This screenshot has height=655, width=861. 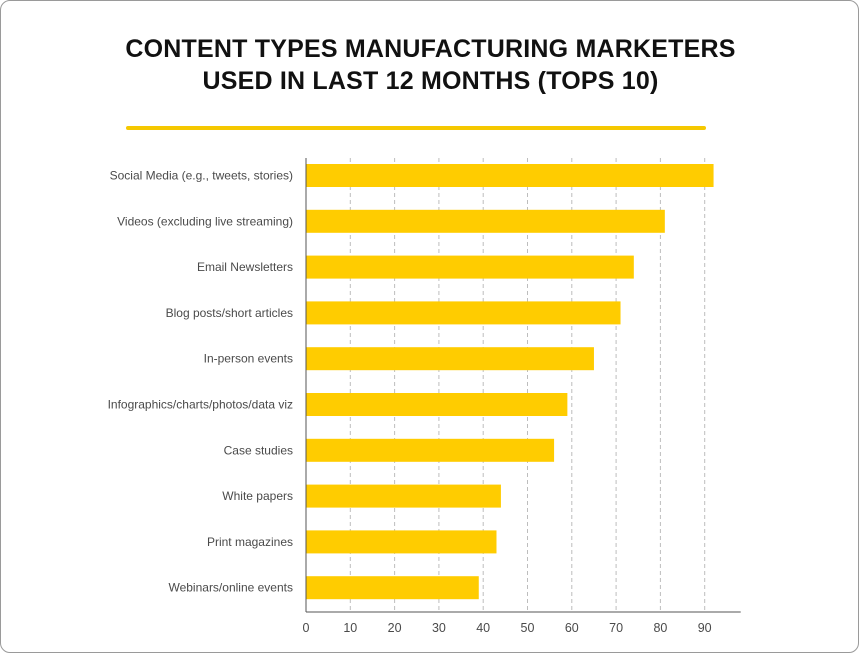 I want to click on category-label: Blog posts/short articles, so click(x=229, y=313).